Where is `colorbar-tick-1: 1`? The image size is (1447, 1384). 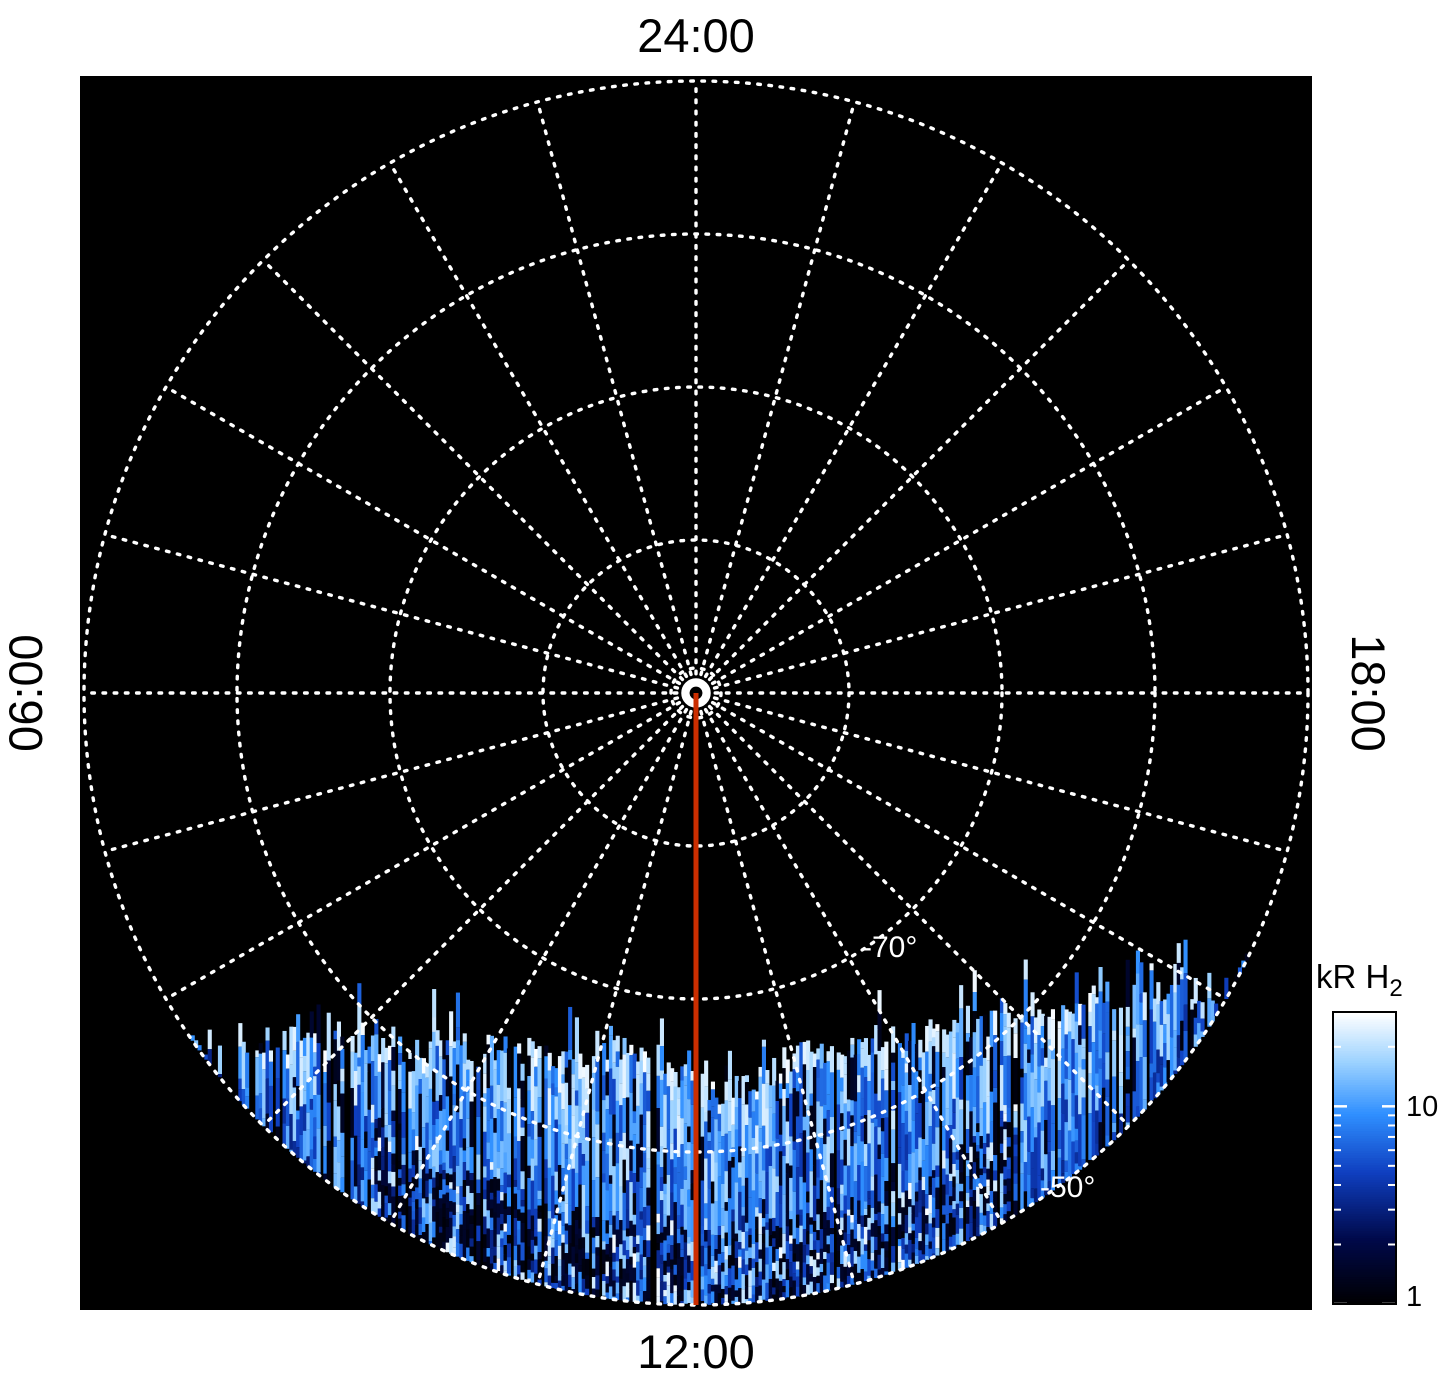
colorbar-tick-1: 1 is located at coordinates (1414, 1297).